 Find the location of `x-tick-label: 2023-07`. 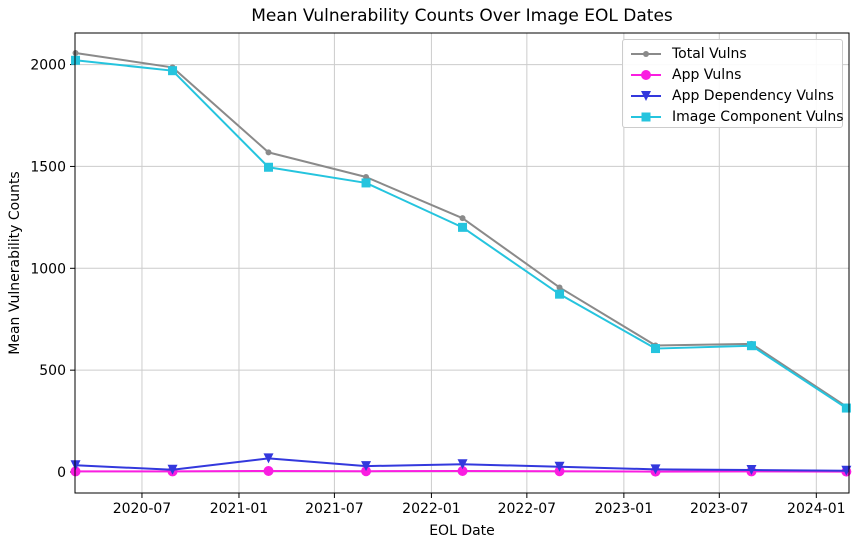

x-tick-label: 2023-07 is located at coordinates (719, 509).